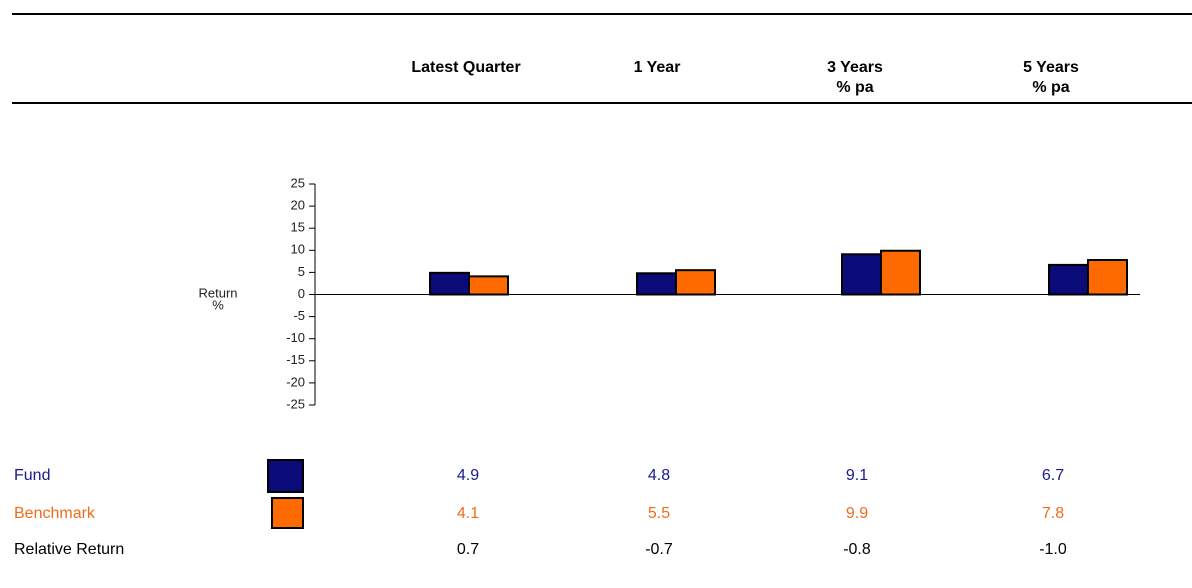 Image resolution: width=1192 pixels, height=588 pixels. I want to click on legend-label: Benchmark, so click(55, 513).